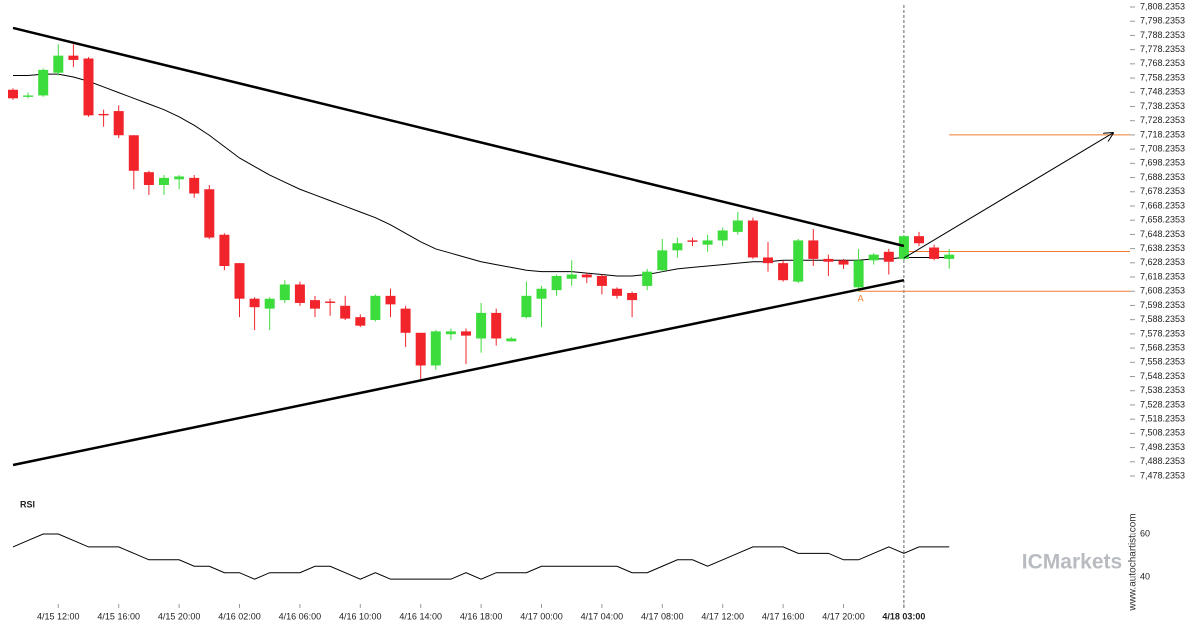 The height and width of the screenshot is (630, 1200). I want to click on y-tick-label: 7,608.2353, so click(1162, 291).